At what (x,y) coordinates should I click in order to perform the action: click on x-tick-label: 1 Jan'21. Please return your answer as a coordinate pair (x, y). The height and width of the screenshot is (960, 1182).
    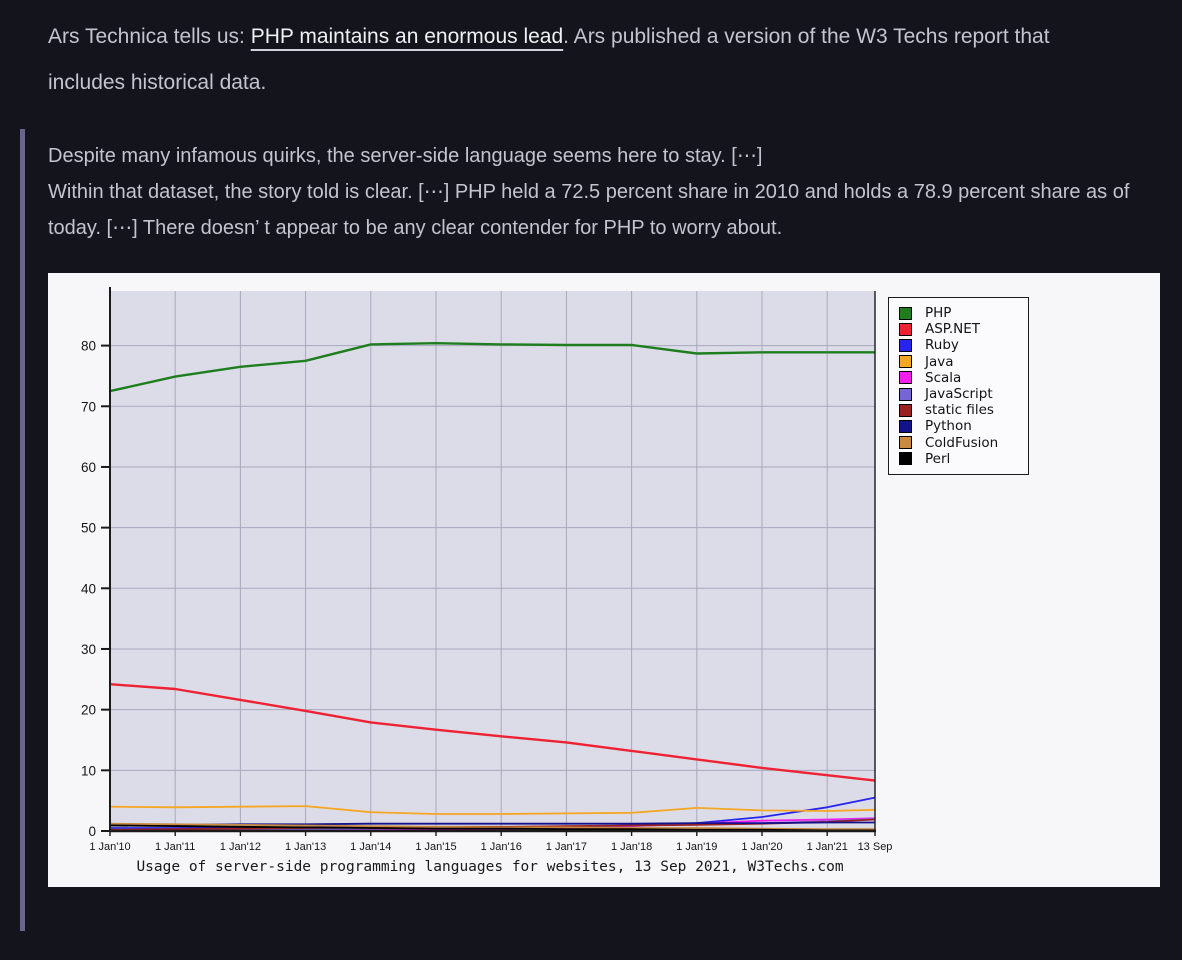
    Looking at the image, I should click on (827, 847).